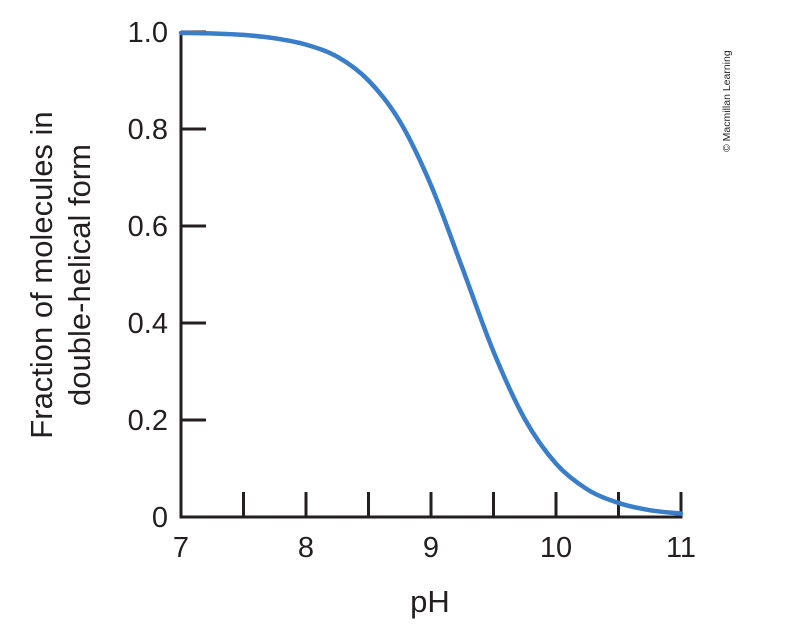  Describe the element at coordinates (79, 275) in the screenshot. I see `y-axis-title-line-2: double-helical form` at that location.